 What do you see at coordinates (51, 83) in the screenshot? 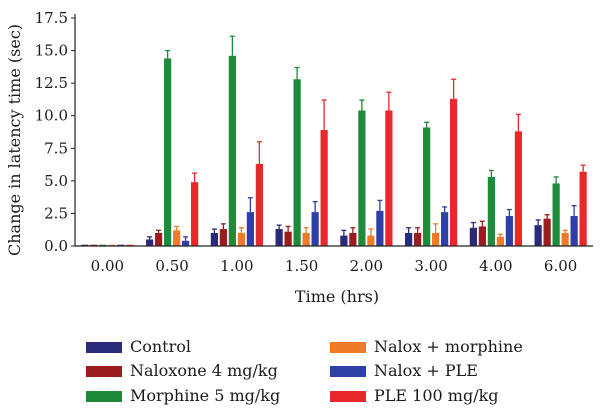
I see `y-tick-label-6: 12.5` at bounding box center [51, 83].